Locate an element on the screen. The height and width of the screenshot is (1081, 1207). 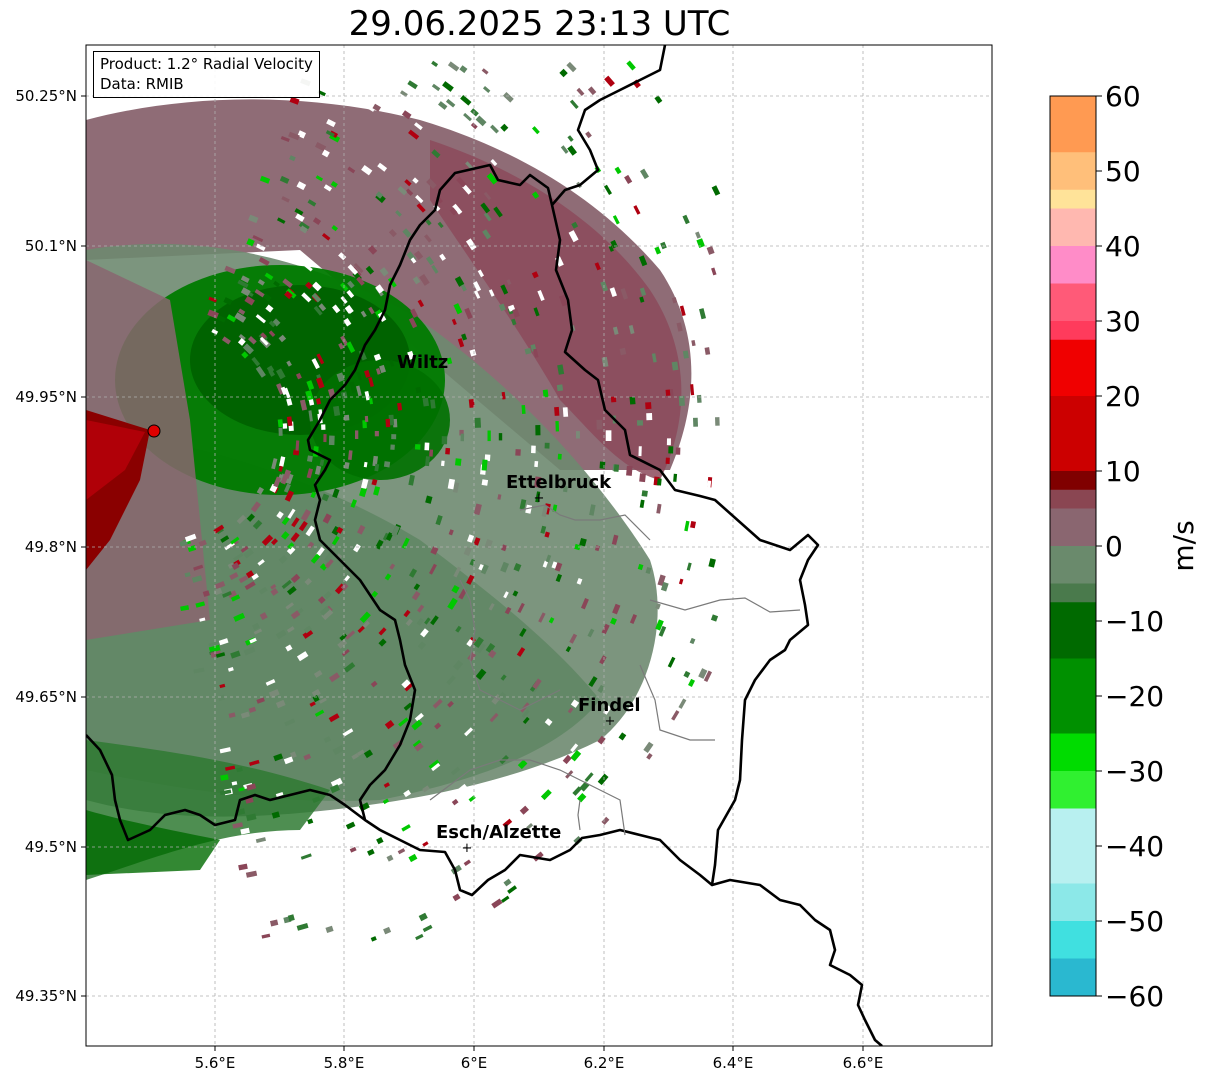
product-label: Product: 1.2° Radial Velocity is located at coordinates (206, 64).